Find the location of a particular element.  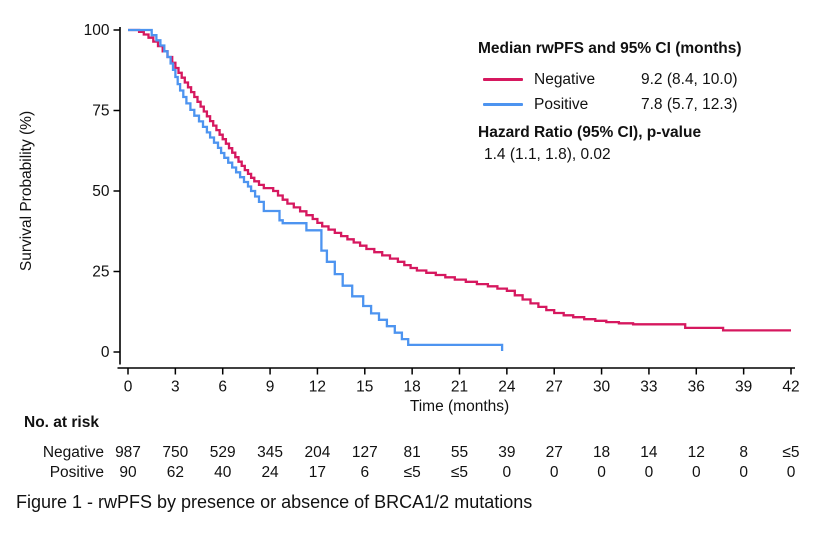

negative-line-swatch is located at coordinates (503, 79).